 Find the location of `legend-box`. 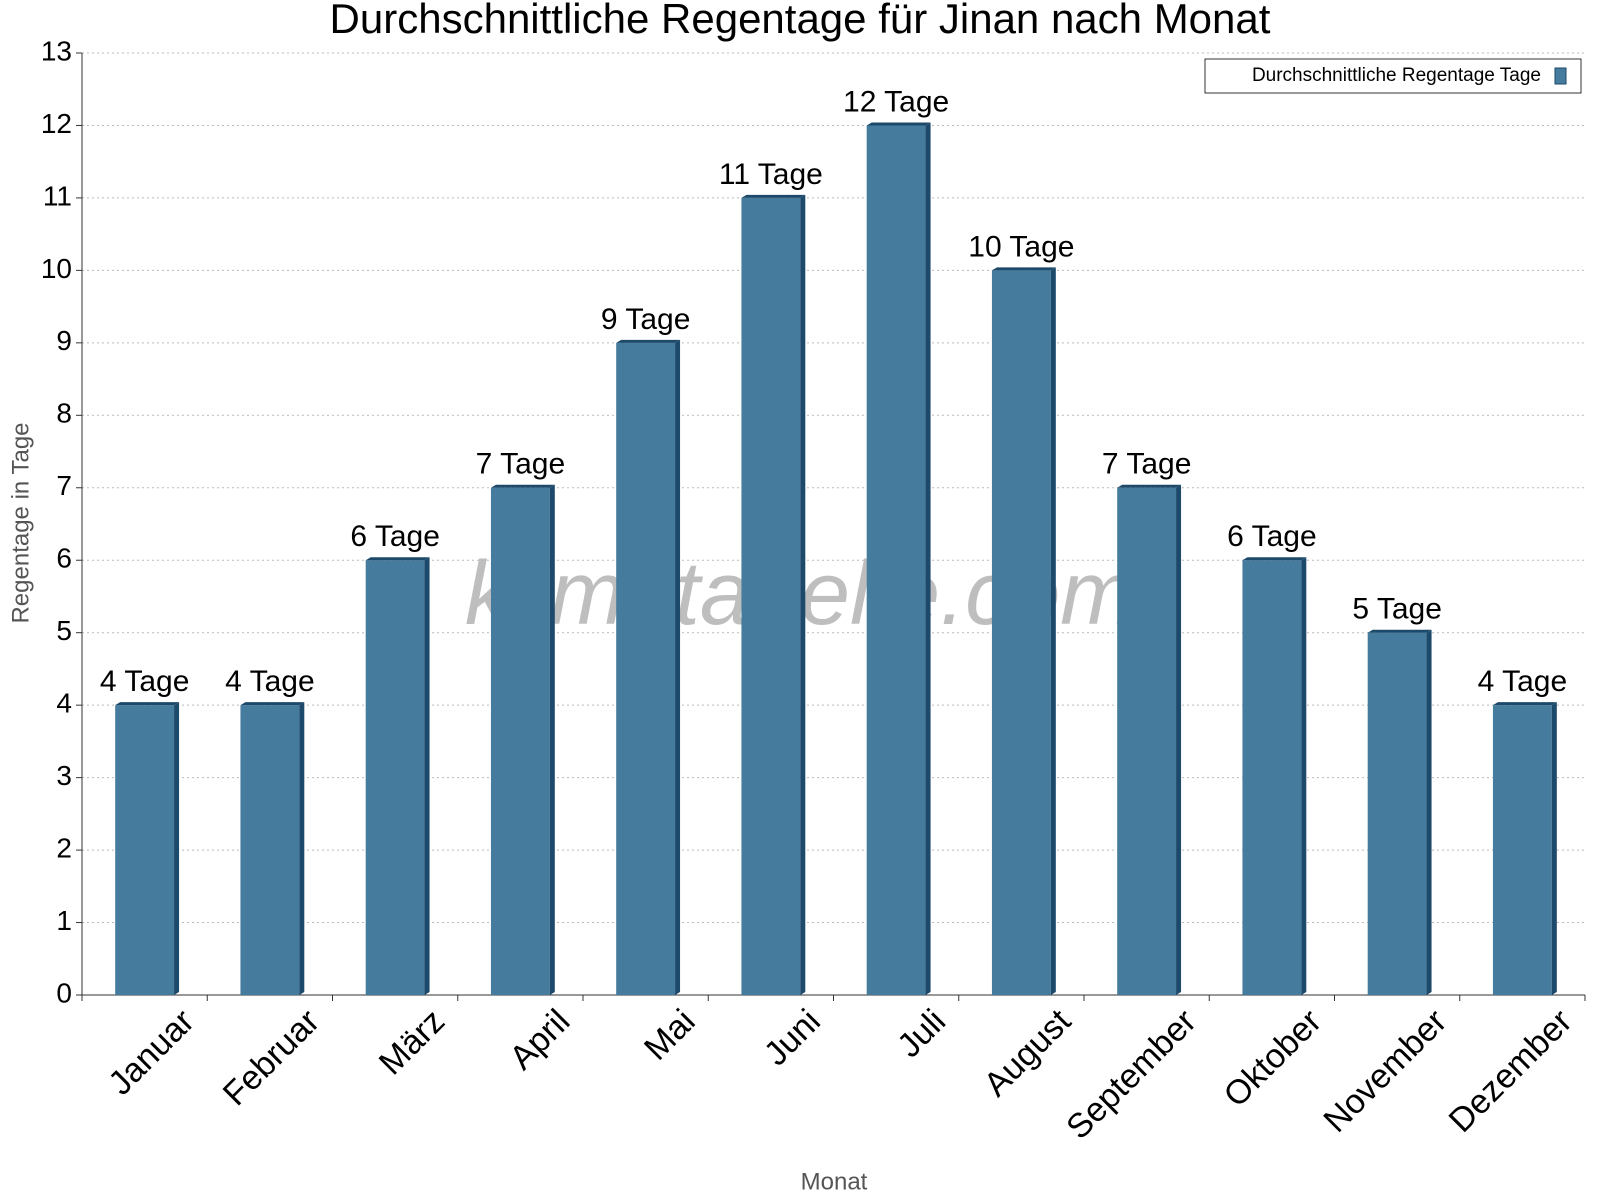

legend-box is located at coordinates (1393, 76).